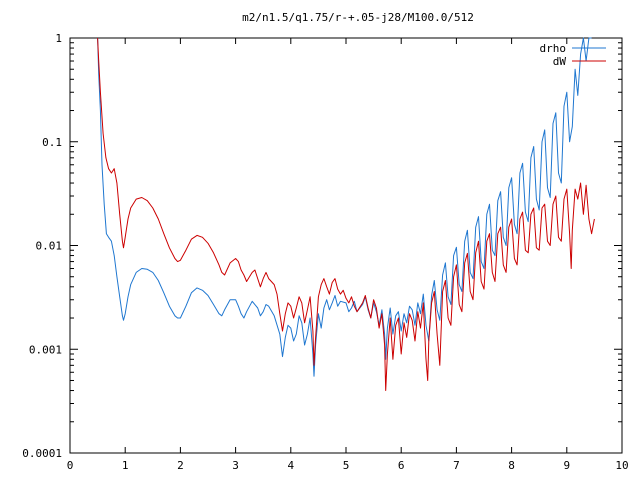 The image size is (640, 480). I want to click on y-tick-label: 0.01, so click(49, 246).